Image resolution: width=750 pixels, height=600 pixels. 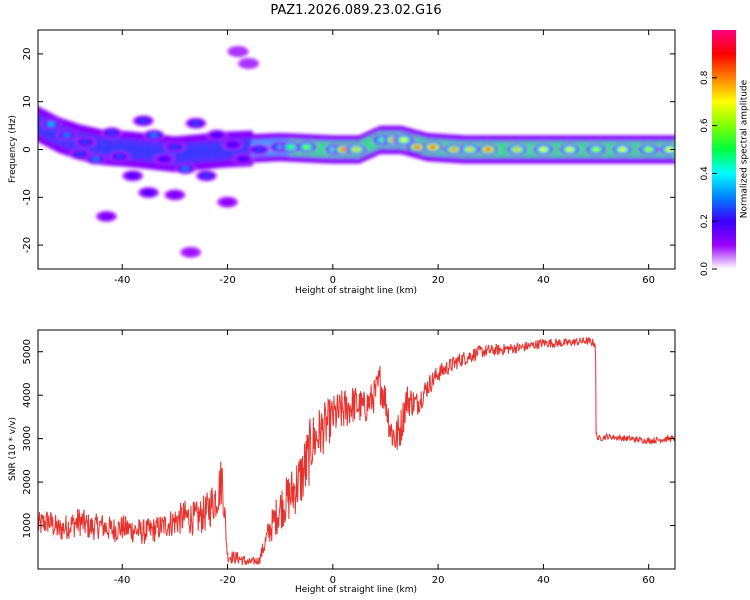 What do you see at coordinates (227, 280) in the screenshot?
I see `spectrogram-x-tick-label: -20` at bounding box center [227, 280].